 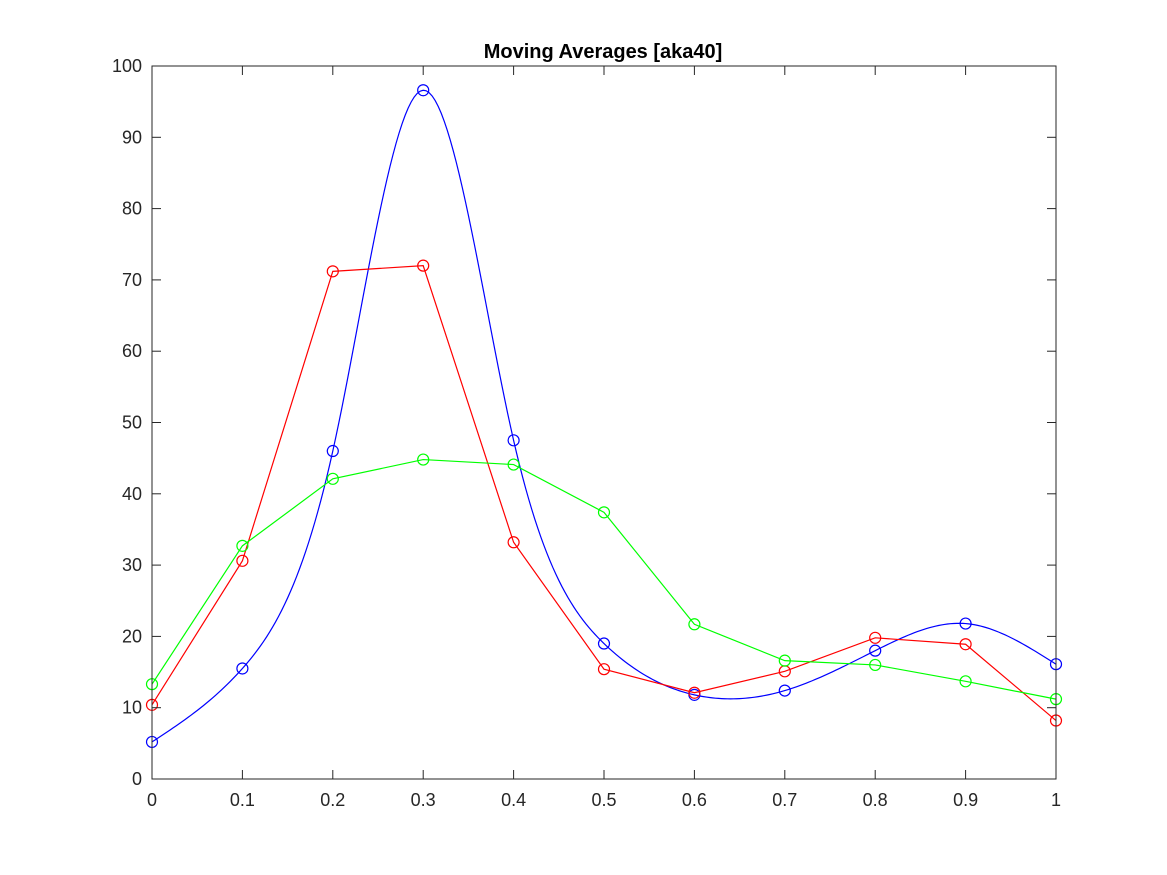 I want to click on x-tick-label: 0.2, so click(x=332, y=800).